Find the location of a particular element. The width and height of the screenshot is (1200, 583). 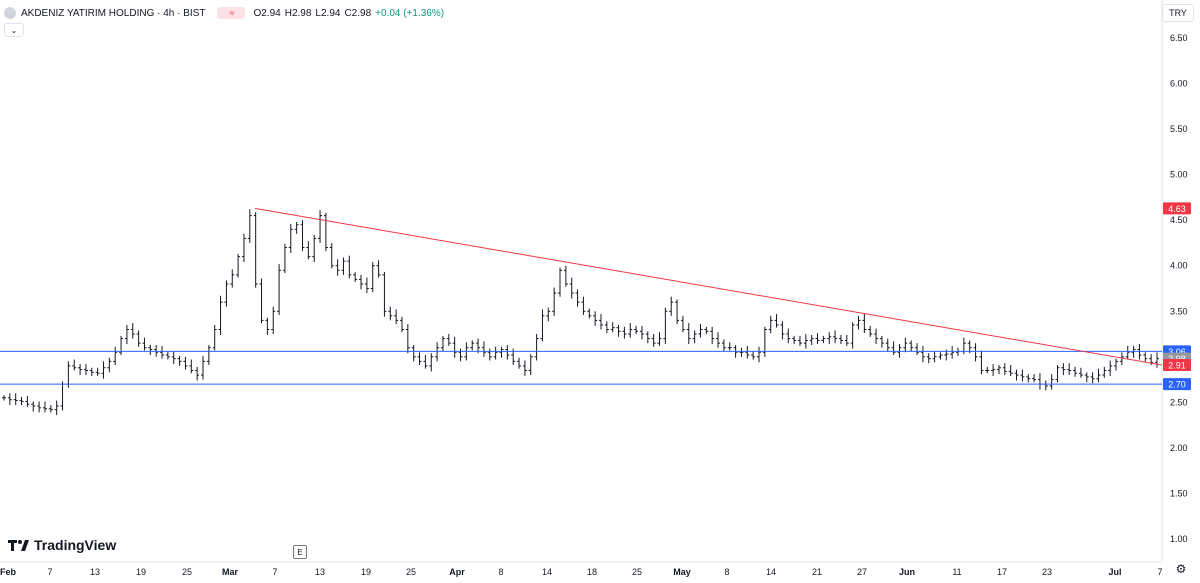

x-tick-label: 23 is located at coordinates (1047, 572).